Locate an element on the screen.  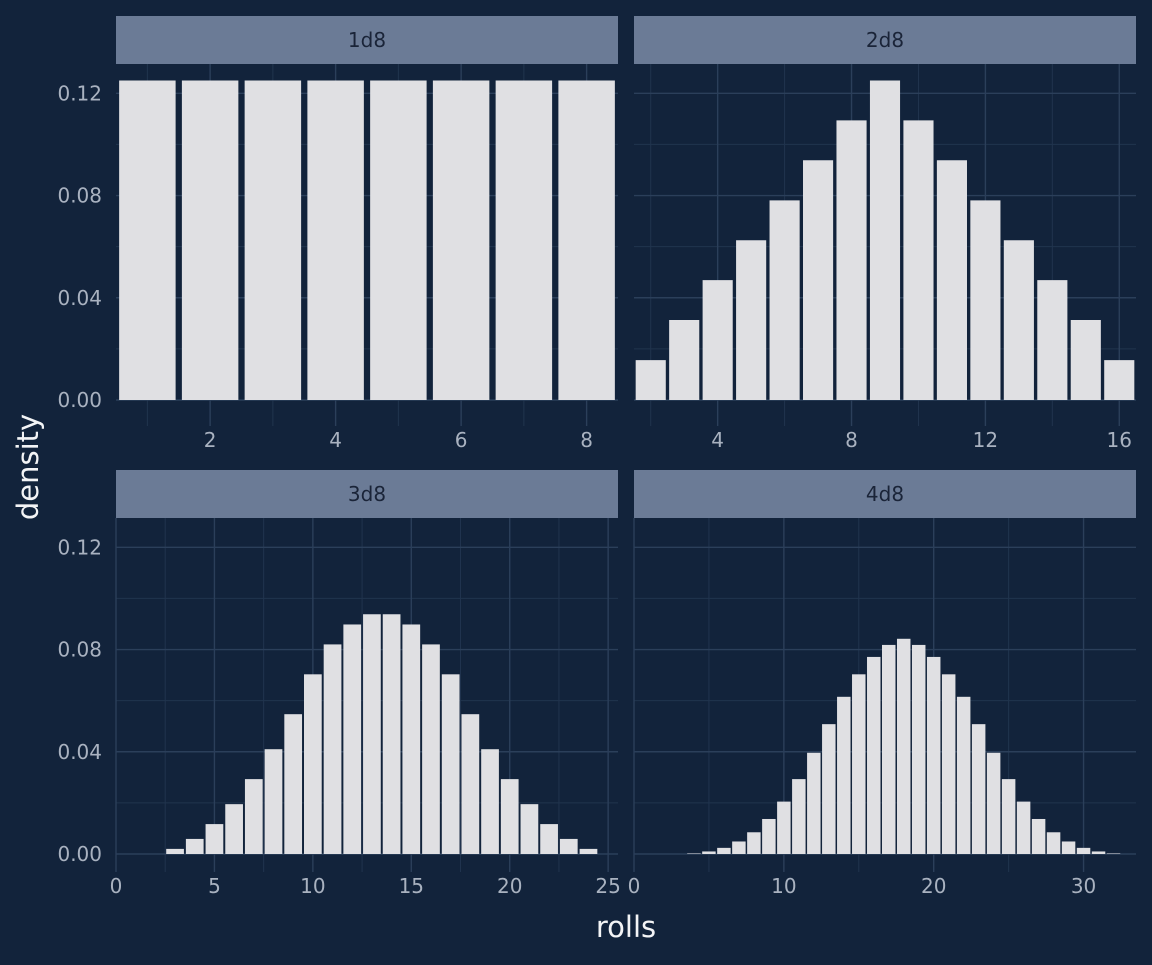
panel-1d8-y-tick-label: 0.12 is located at coordinates (79, 93).